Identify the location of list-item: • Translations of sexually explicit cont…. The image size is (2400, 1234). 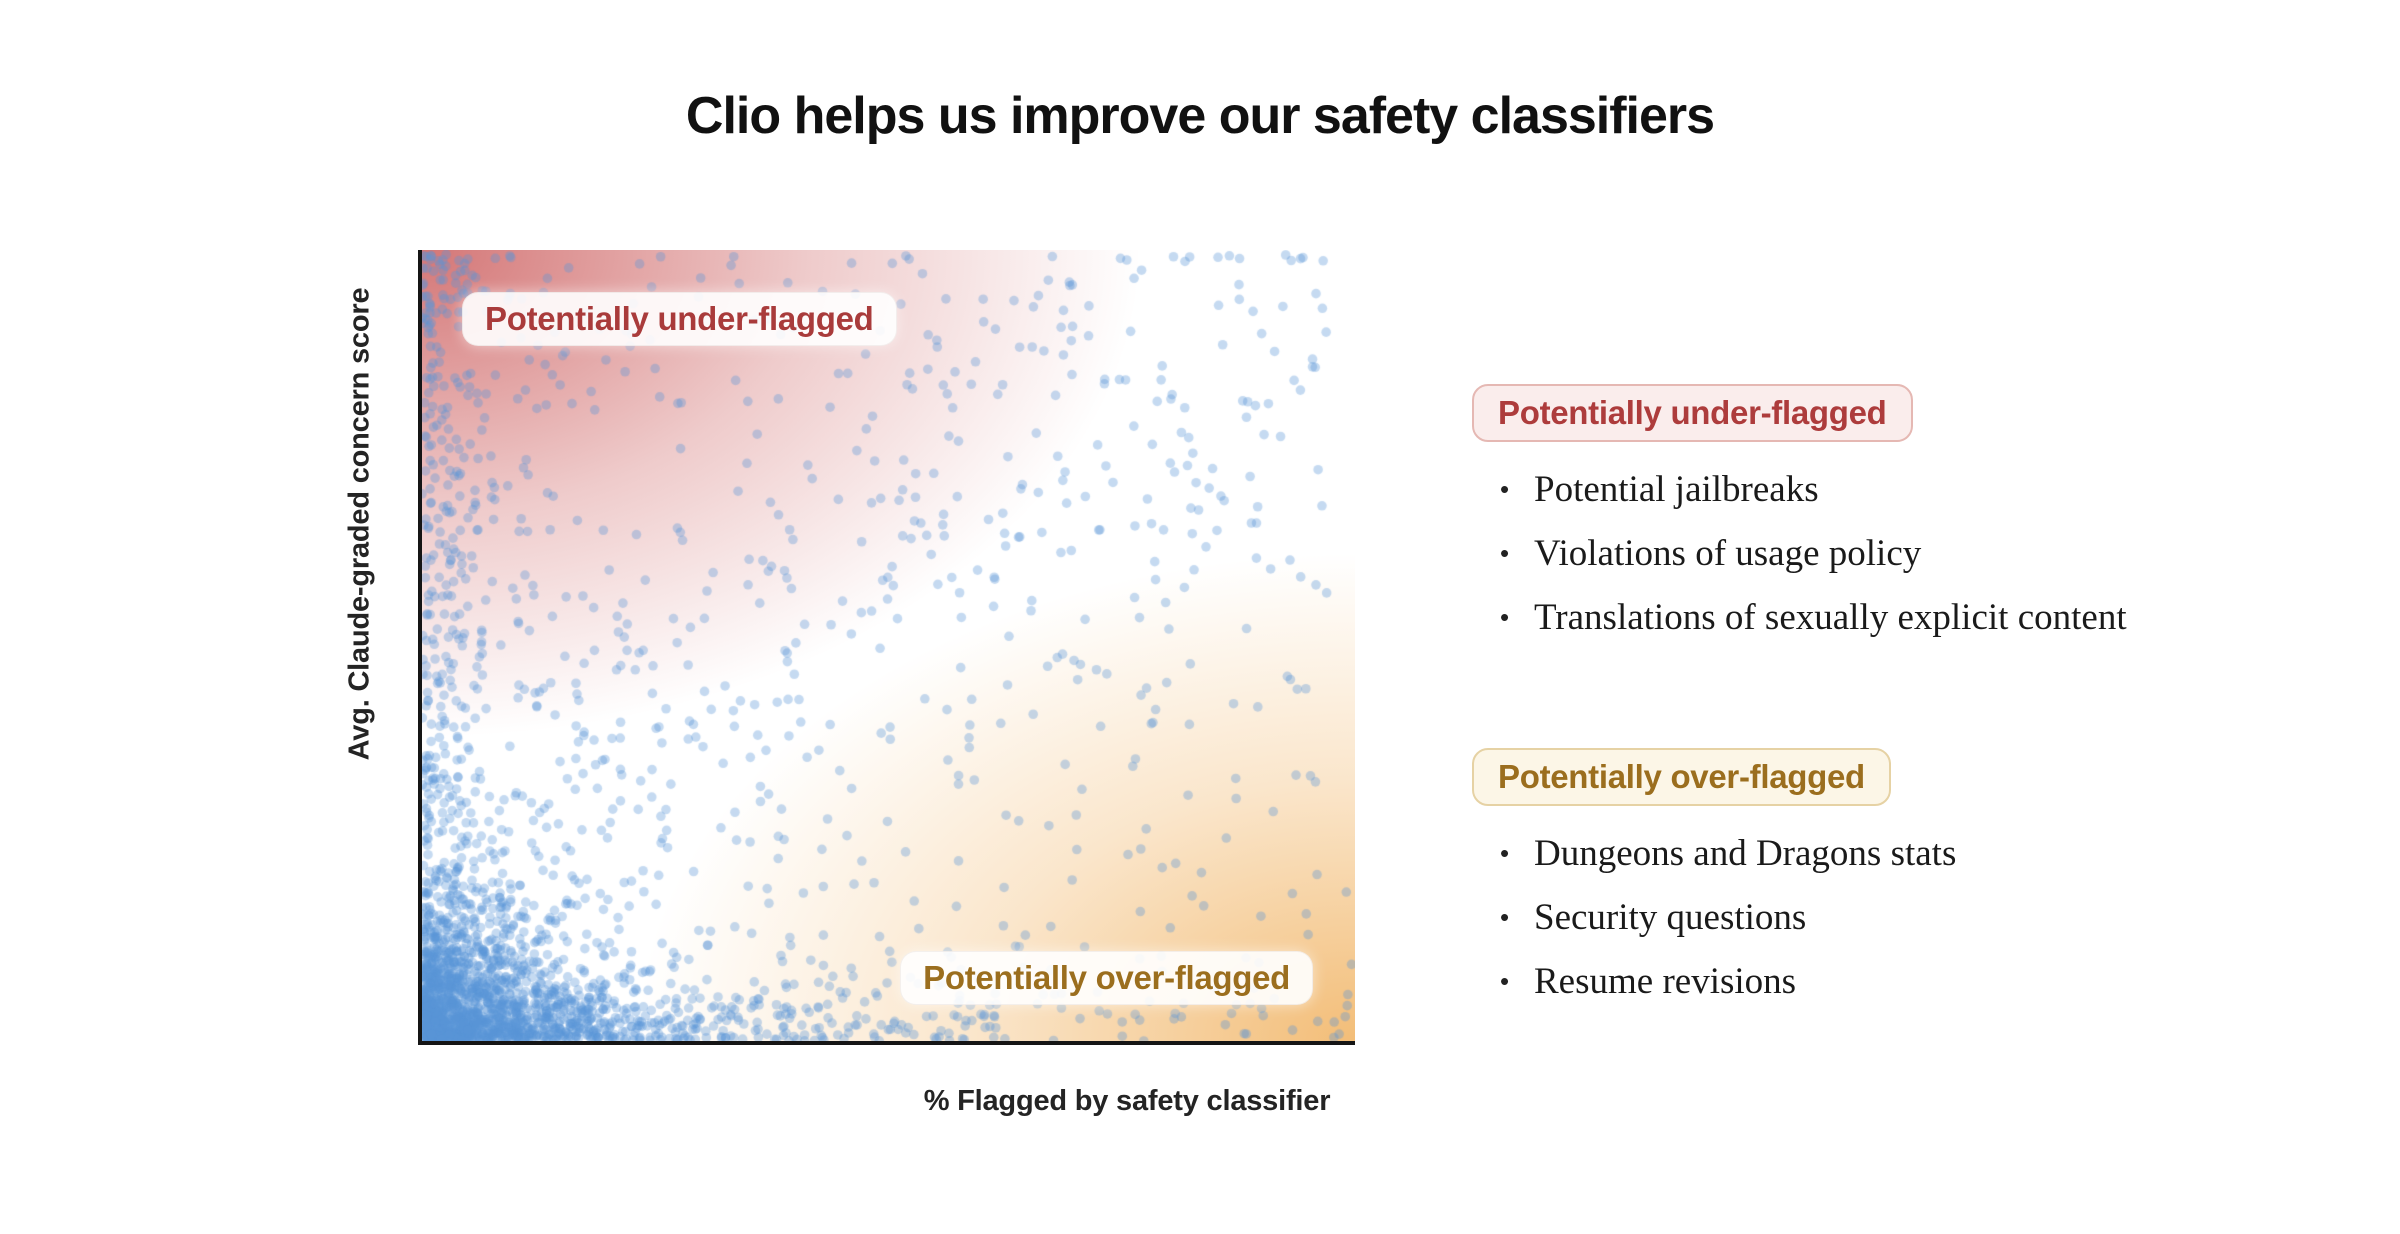
(1876, 617).